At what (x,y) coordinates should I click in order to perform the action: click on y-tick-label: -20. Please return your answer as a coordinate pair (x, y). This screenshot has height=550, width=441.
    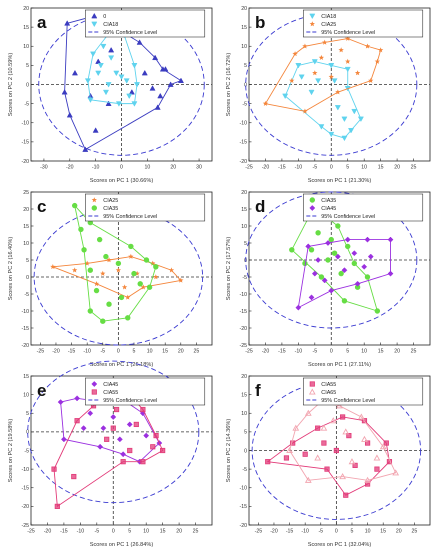
    Looking at the image, I should click on (26, 346).